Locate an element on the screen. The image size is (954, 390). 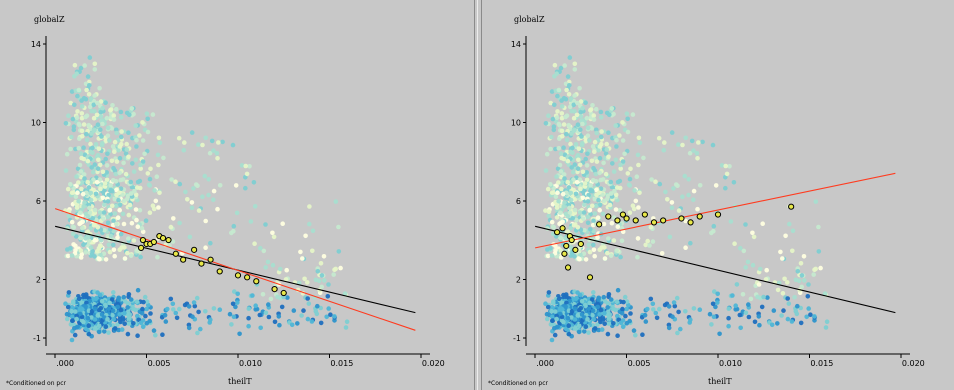
x-tick-label: 0.015 is located at coordinates (341, 363).